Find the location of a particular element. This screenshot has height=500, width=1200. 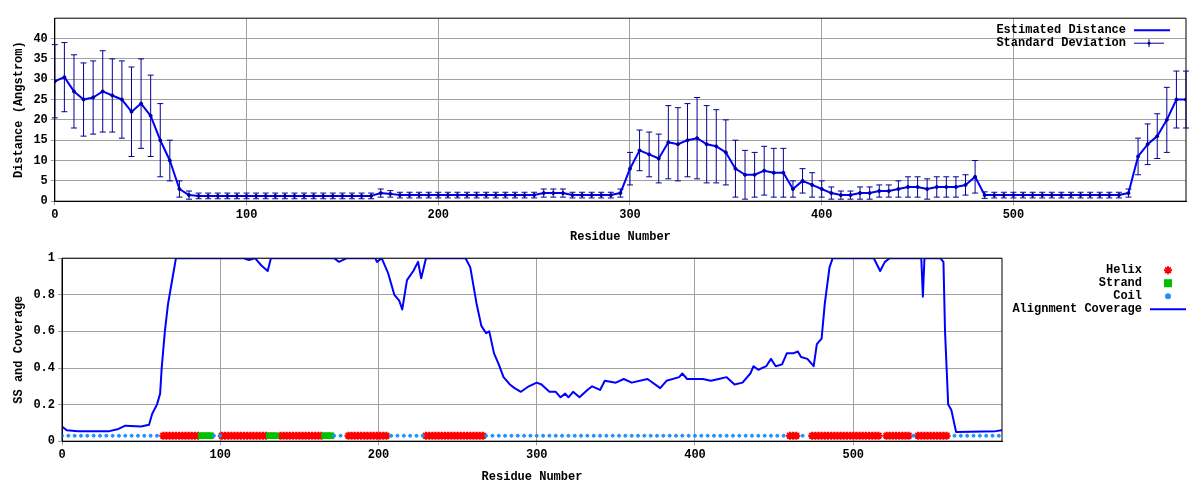

legend-label: Estimated Distance is located at coordinates (1061, 30).